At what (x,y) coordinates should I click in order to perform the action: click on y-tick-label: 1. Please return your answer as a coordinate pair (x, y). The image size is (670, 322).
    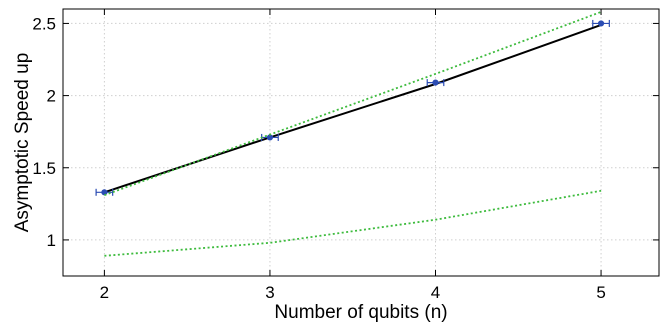
    Looking at the image, I should click on (51, 240).